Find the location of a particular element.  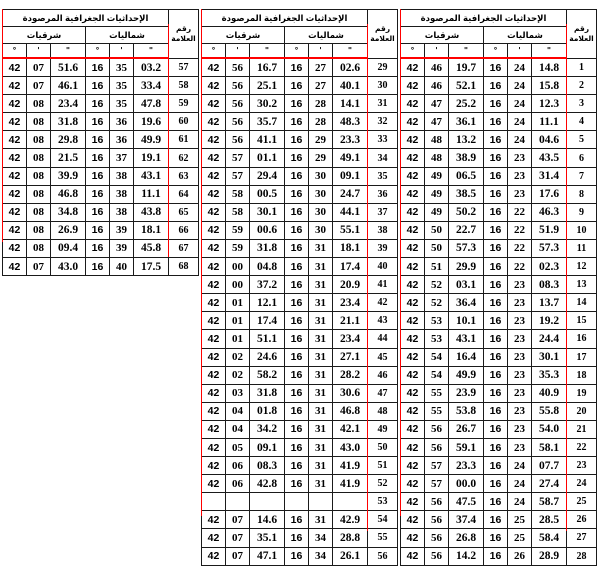

cell-mark-number: 33 is located at coordinates (382, 140).